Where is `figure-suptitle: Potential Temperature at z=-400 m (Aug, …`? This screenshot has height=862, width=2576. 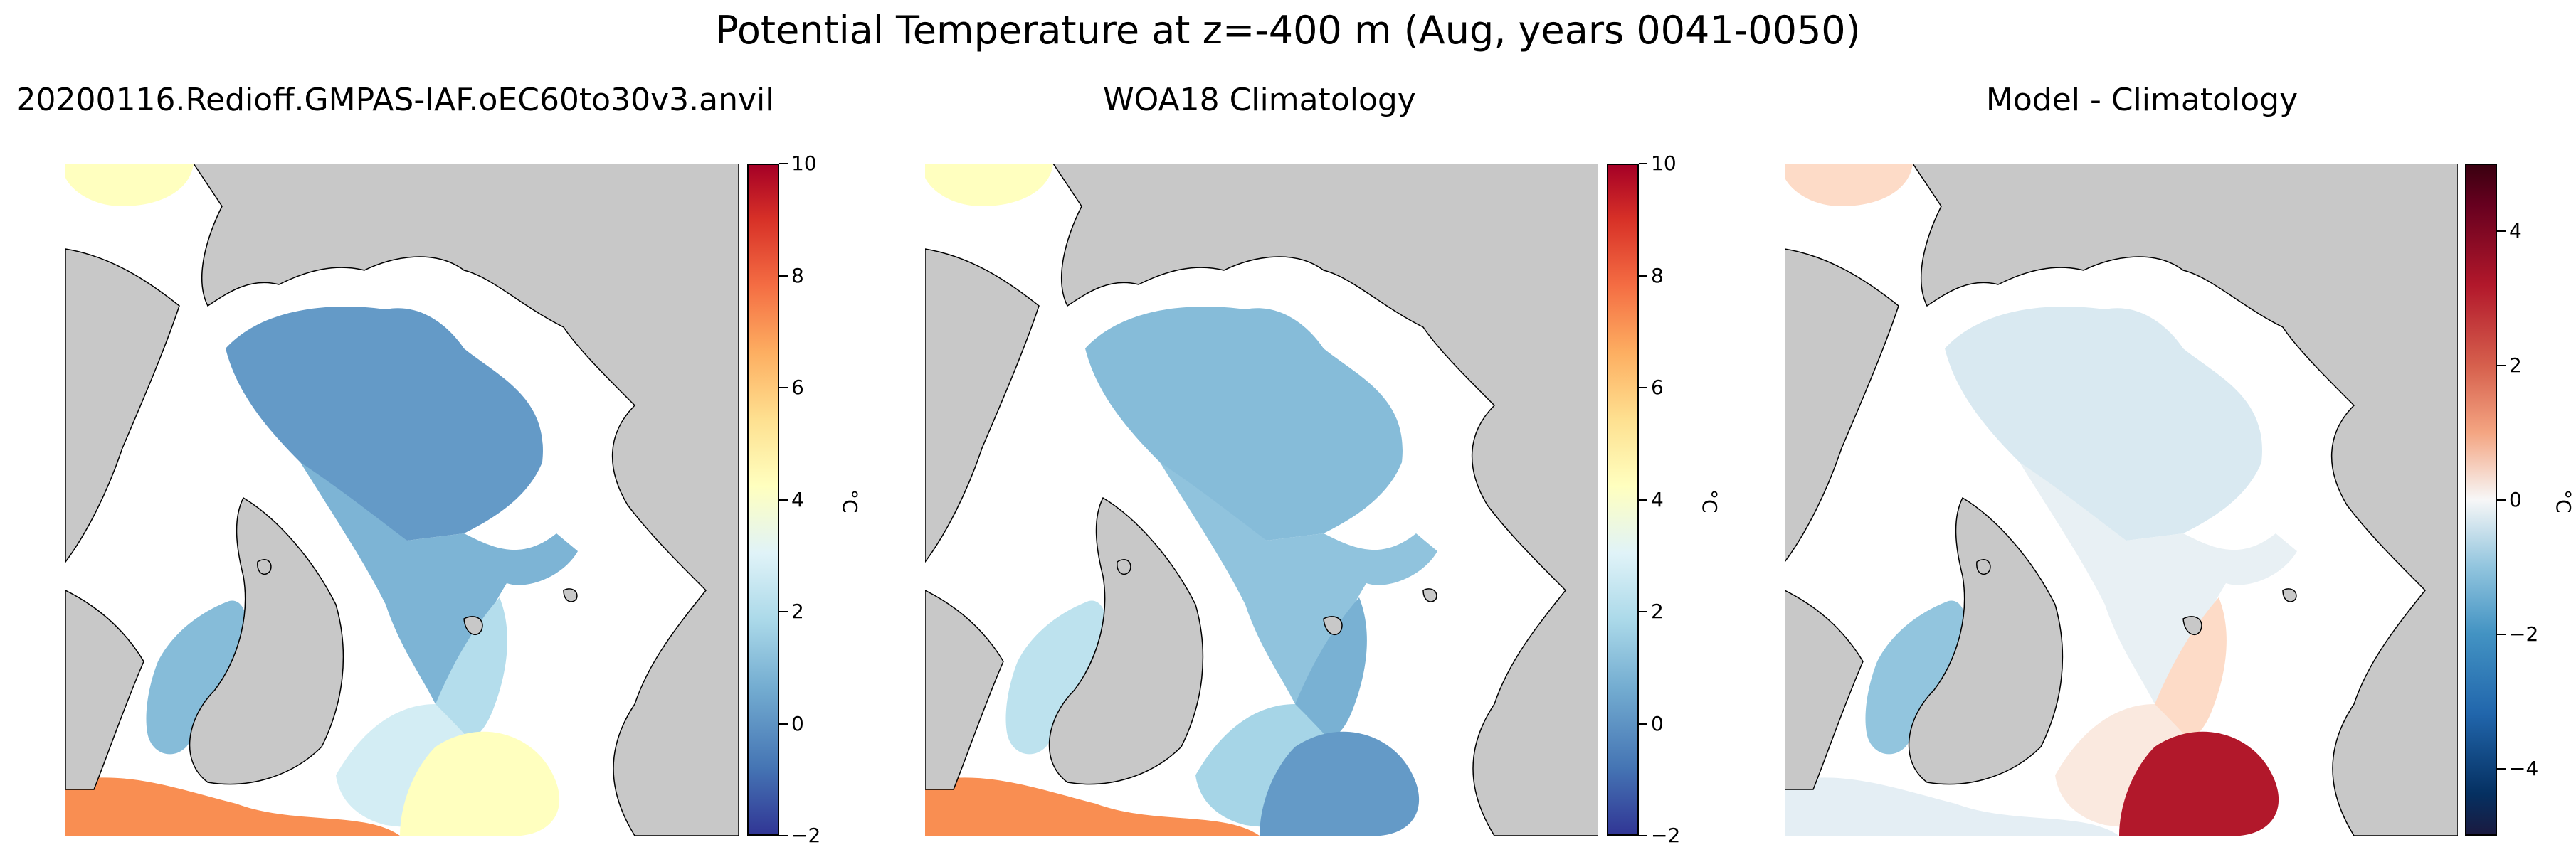 figure-suptitle: Potential Temperature at z=-400 m (Aug, … is located at coordinates (1288, 30).